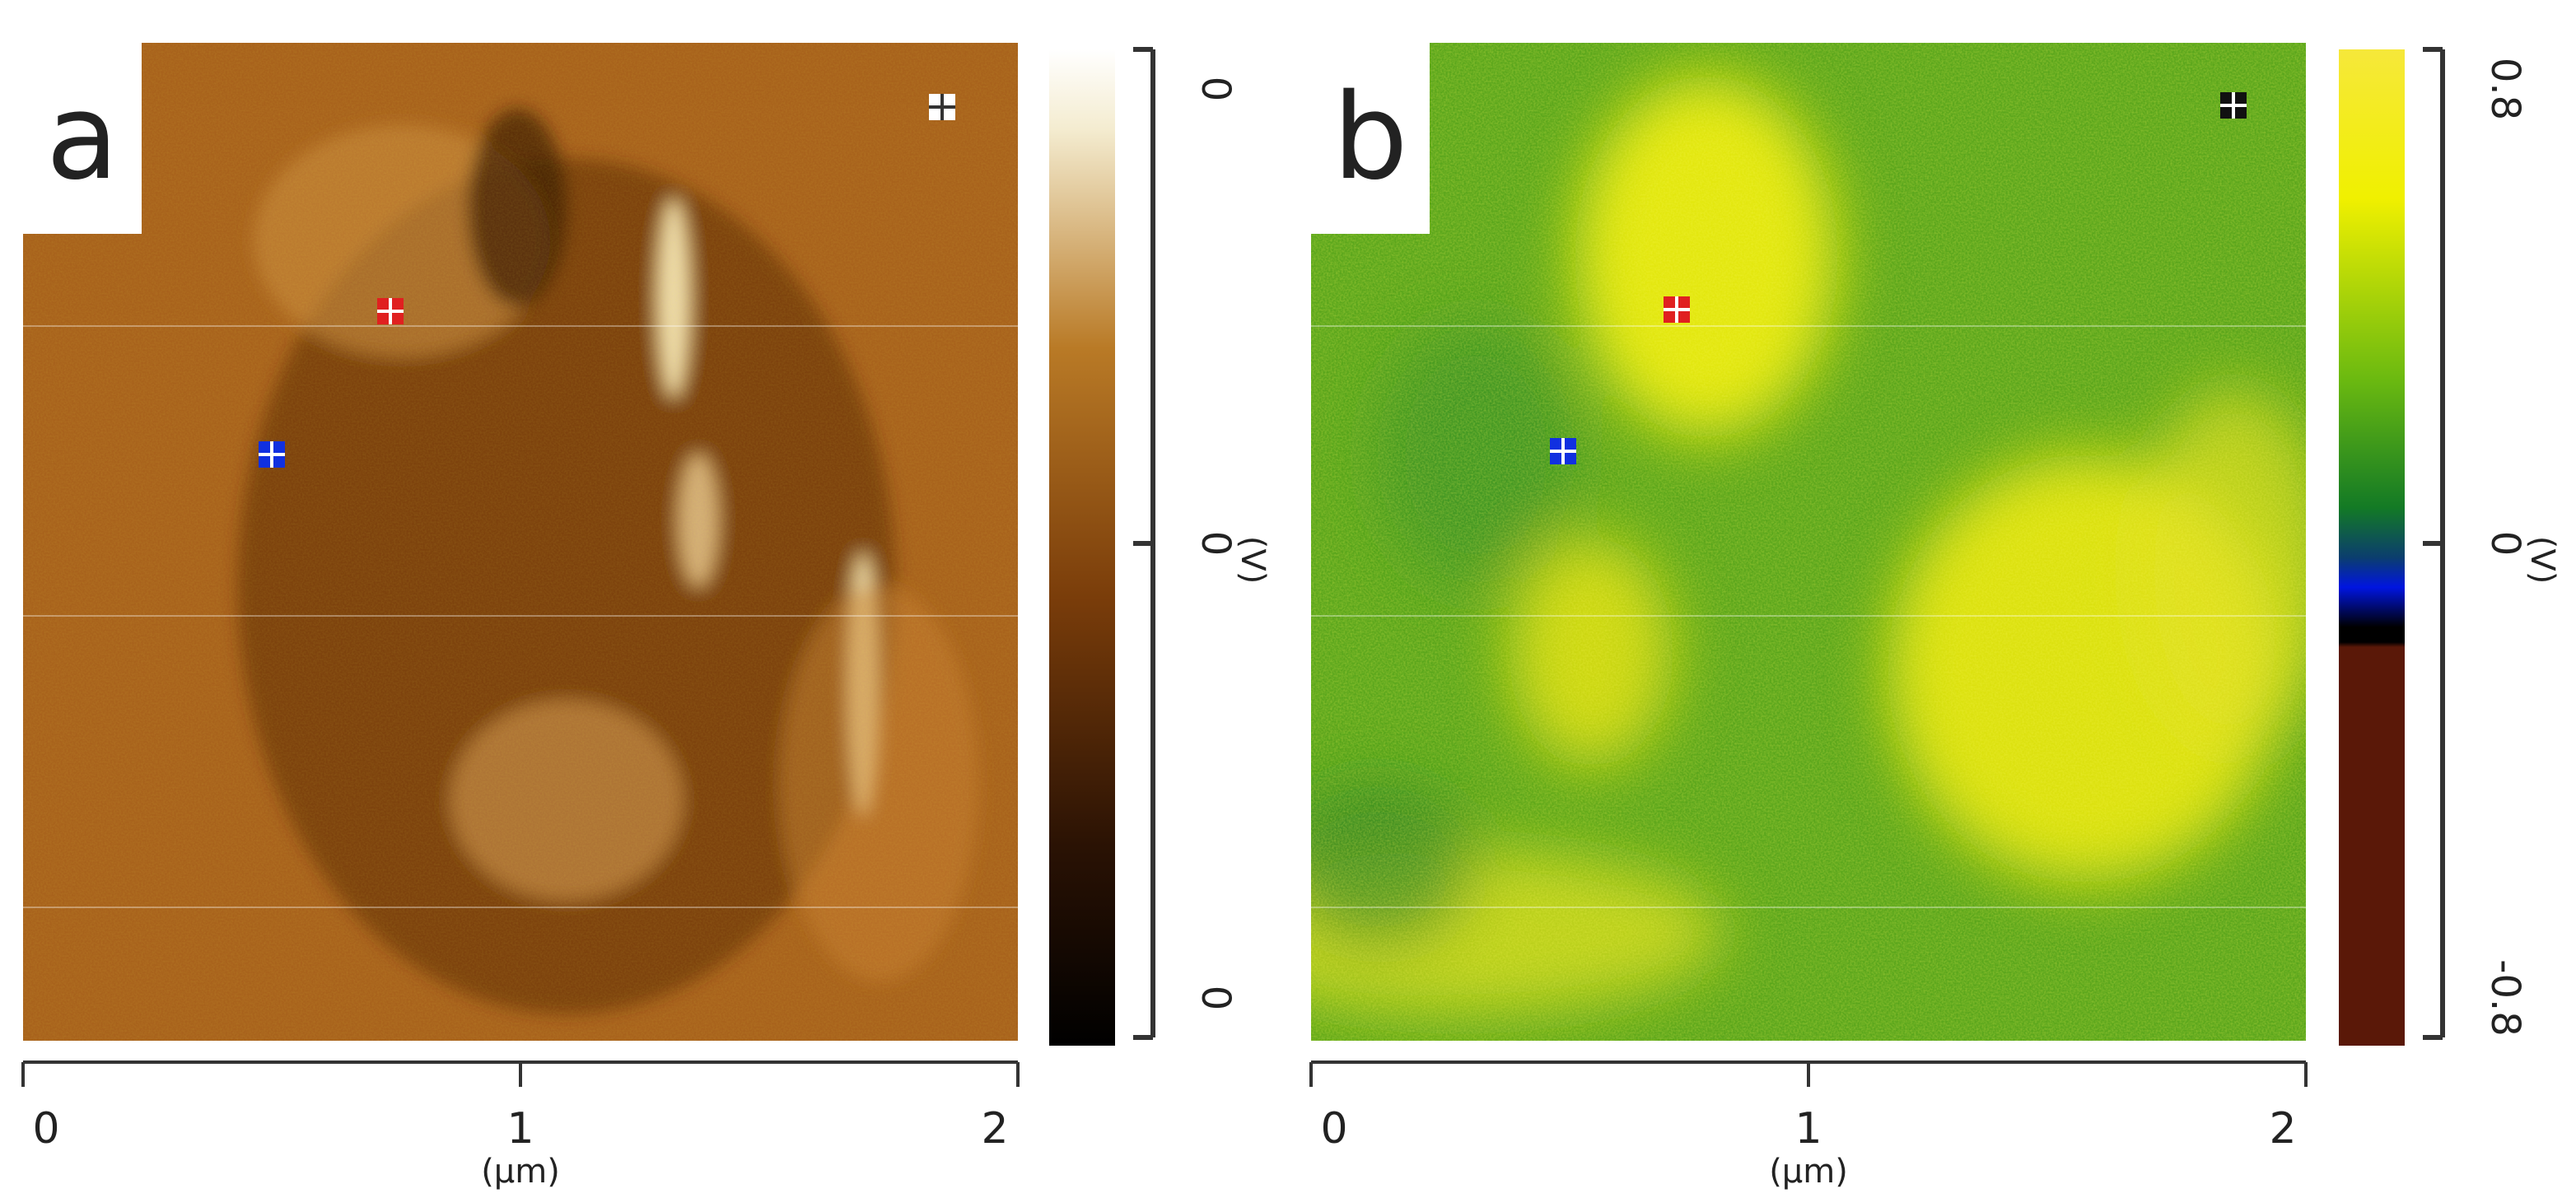 The width and height of the screenshot is (2576, 1198). Describe the element at coordinates (82, 137) in the screenshot. I see `panel-label: a` at that location.